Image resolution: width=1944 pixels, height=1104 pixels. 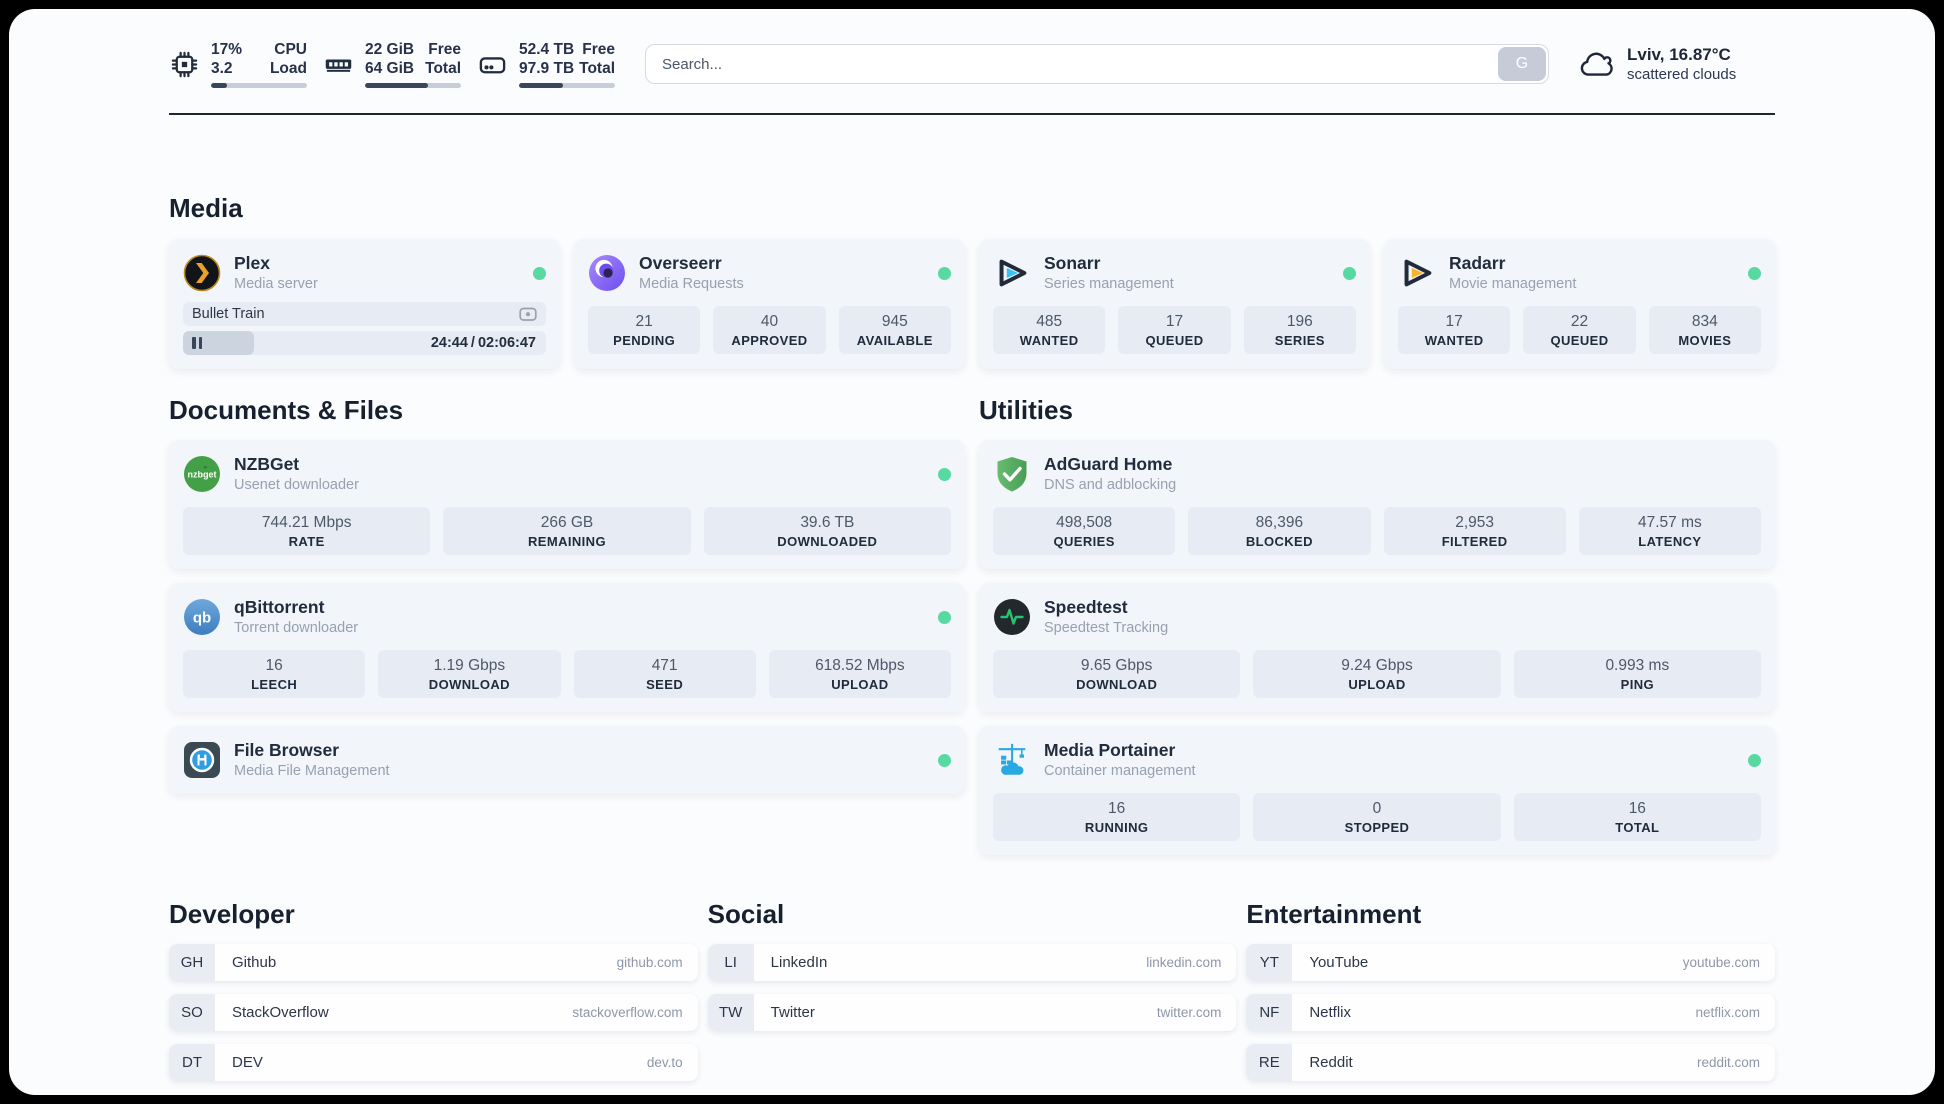 I want to click on speedtest-icon, so click(x=1012, y=617).